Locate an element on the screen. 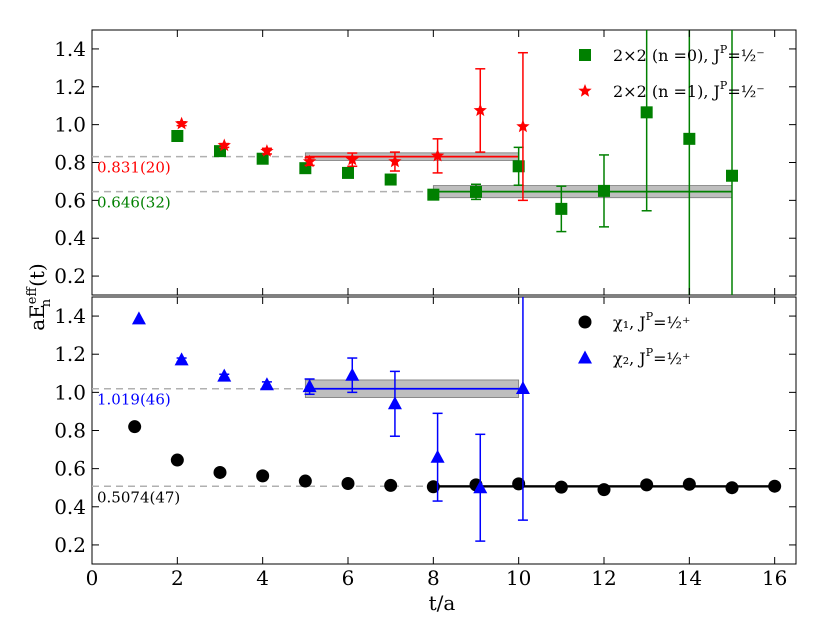 This screenshot has height=623, width=830. fit-value-label: 0.5074(47) is located at coordinates (138, 497).